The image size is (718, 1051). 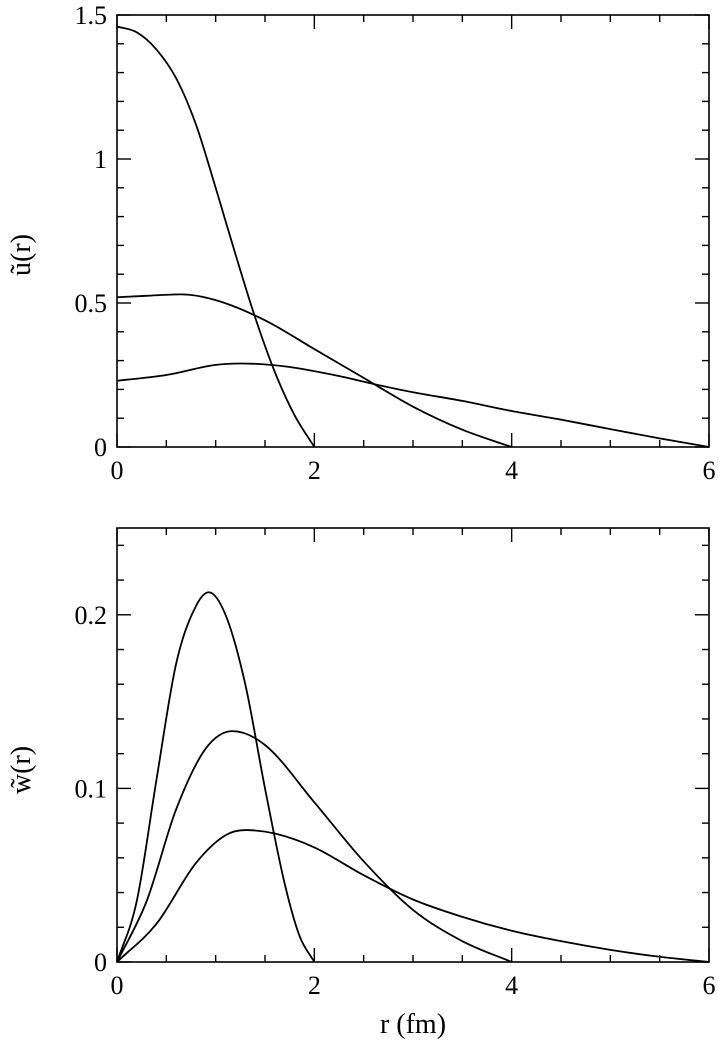 I want to click on y-tick-label: 1, so click(x=100, y=159).